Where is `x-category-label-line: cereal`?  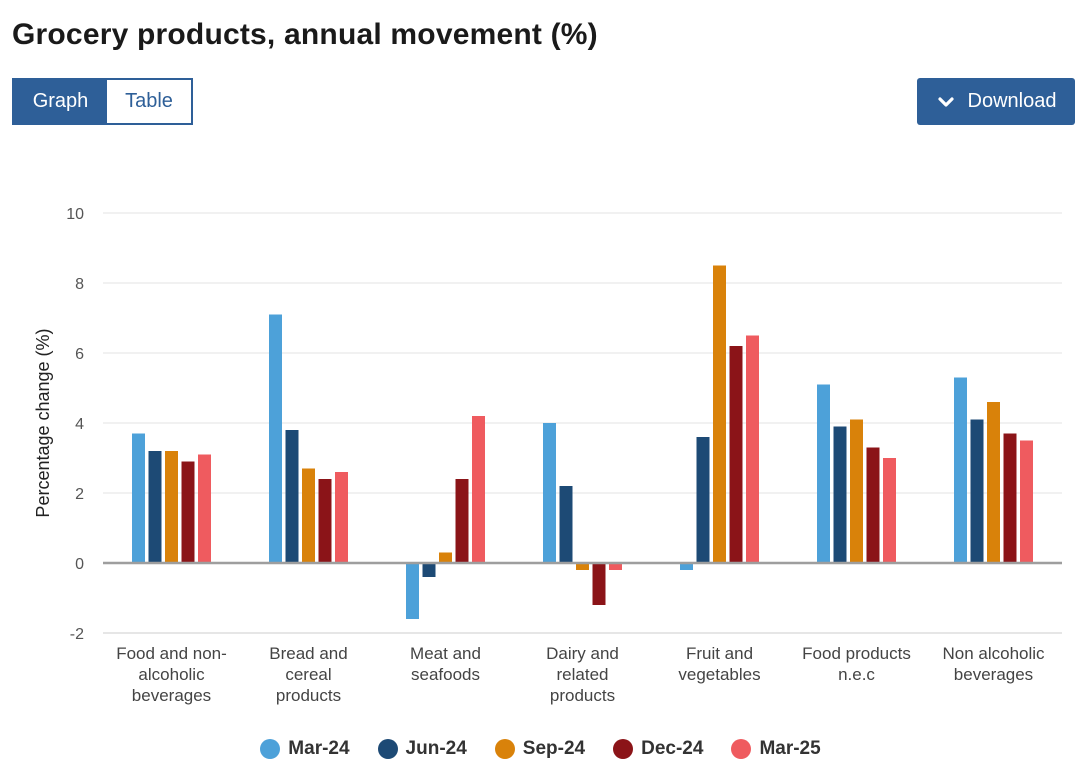 x-category-label-line: cereal is located at coordinates (308, 674).